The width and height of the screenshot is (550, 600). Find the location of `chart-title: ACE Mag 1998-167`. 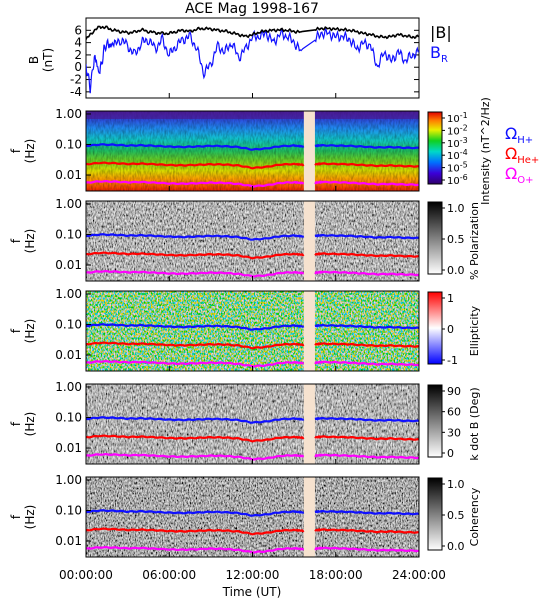

chart-title: ACE Mag 1998-167 is located at coordinates (252, 9).